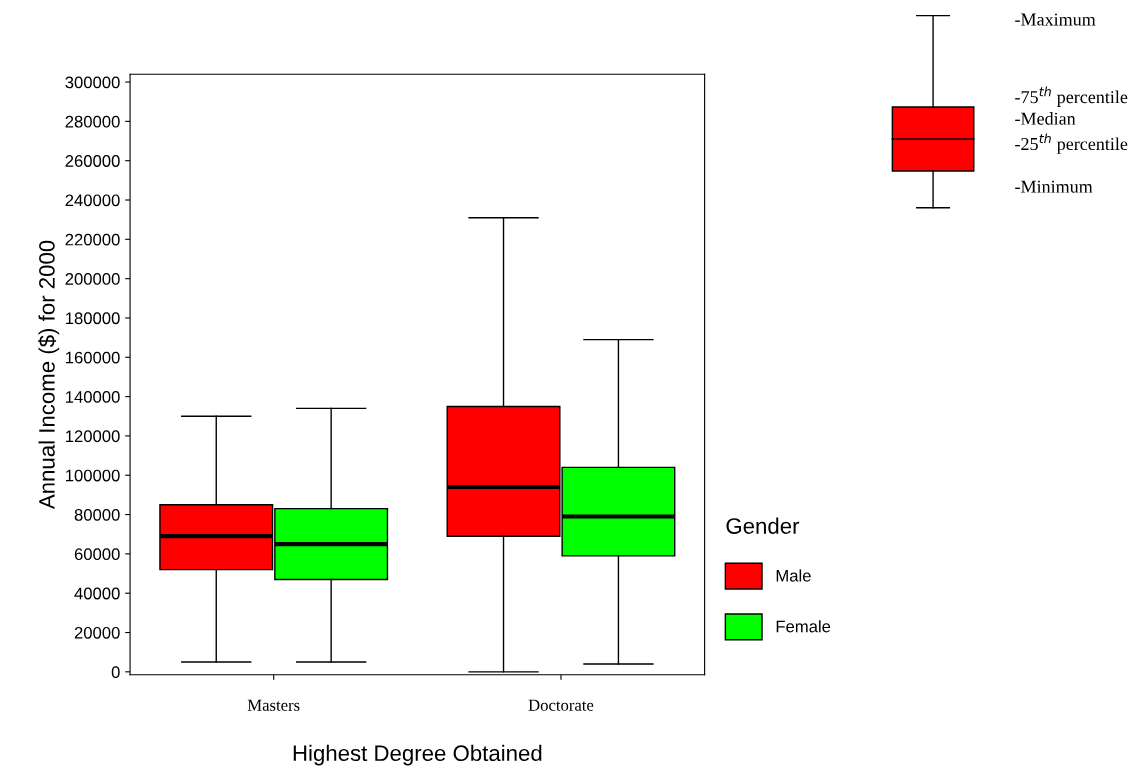 Image resolution: width=1131 pixels, height=781 pixels. What do you see at coordinates (92, 239) in the screenshot?
I see `y-tick-label: 220000` at bounding box center [92, 239].